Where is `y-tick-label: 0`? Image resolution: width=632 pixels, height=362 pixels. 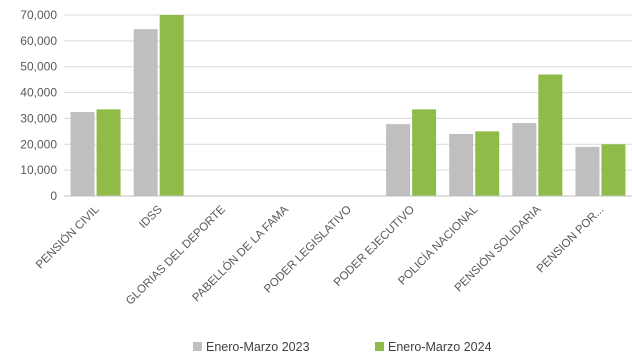 y-tick-label: 0 is located at coordinates (53, 196).